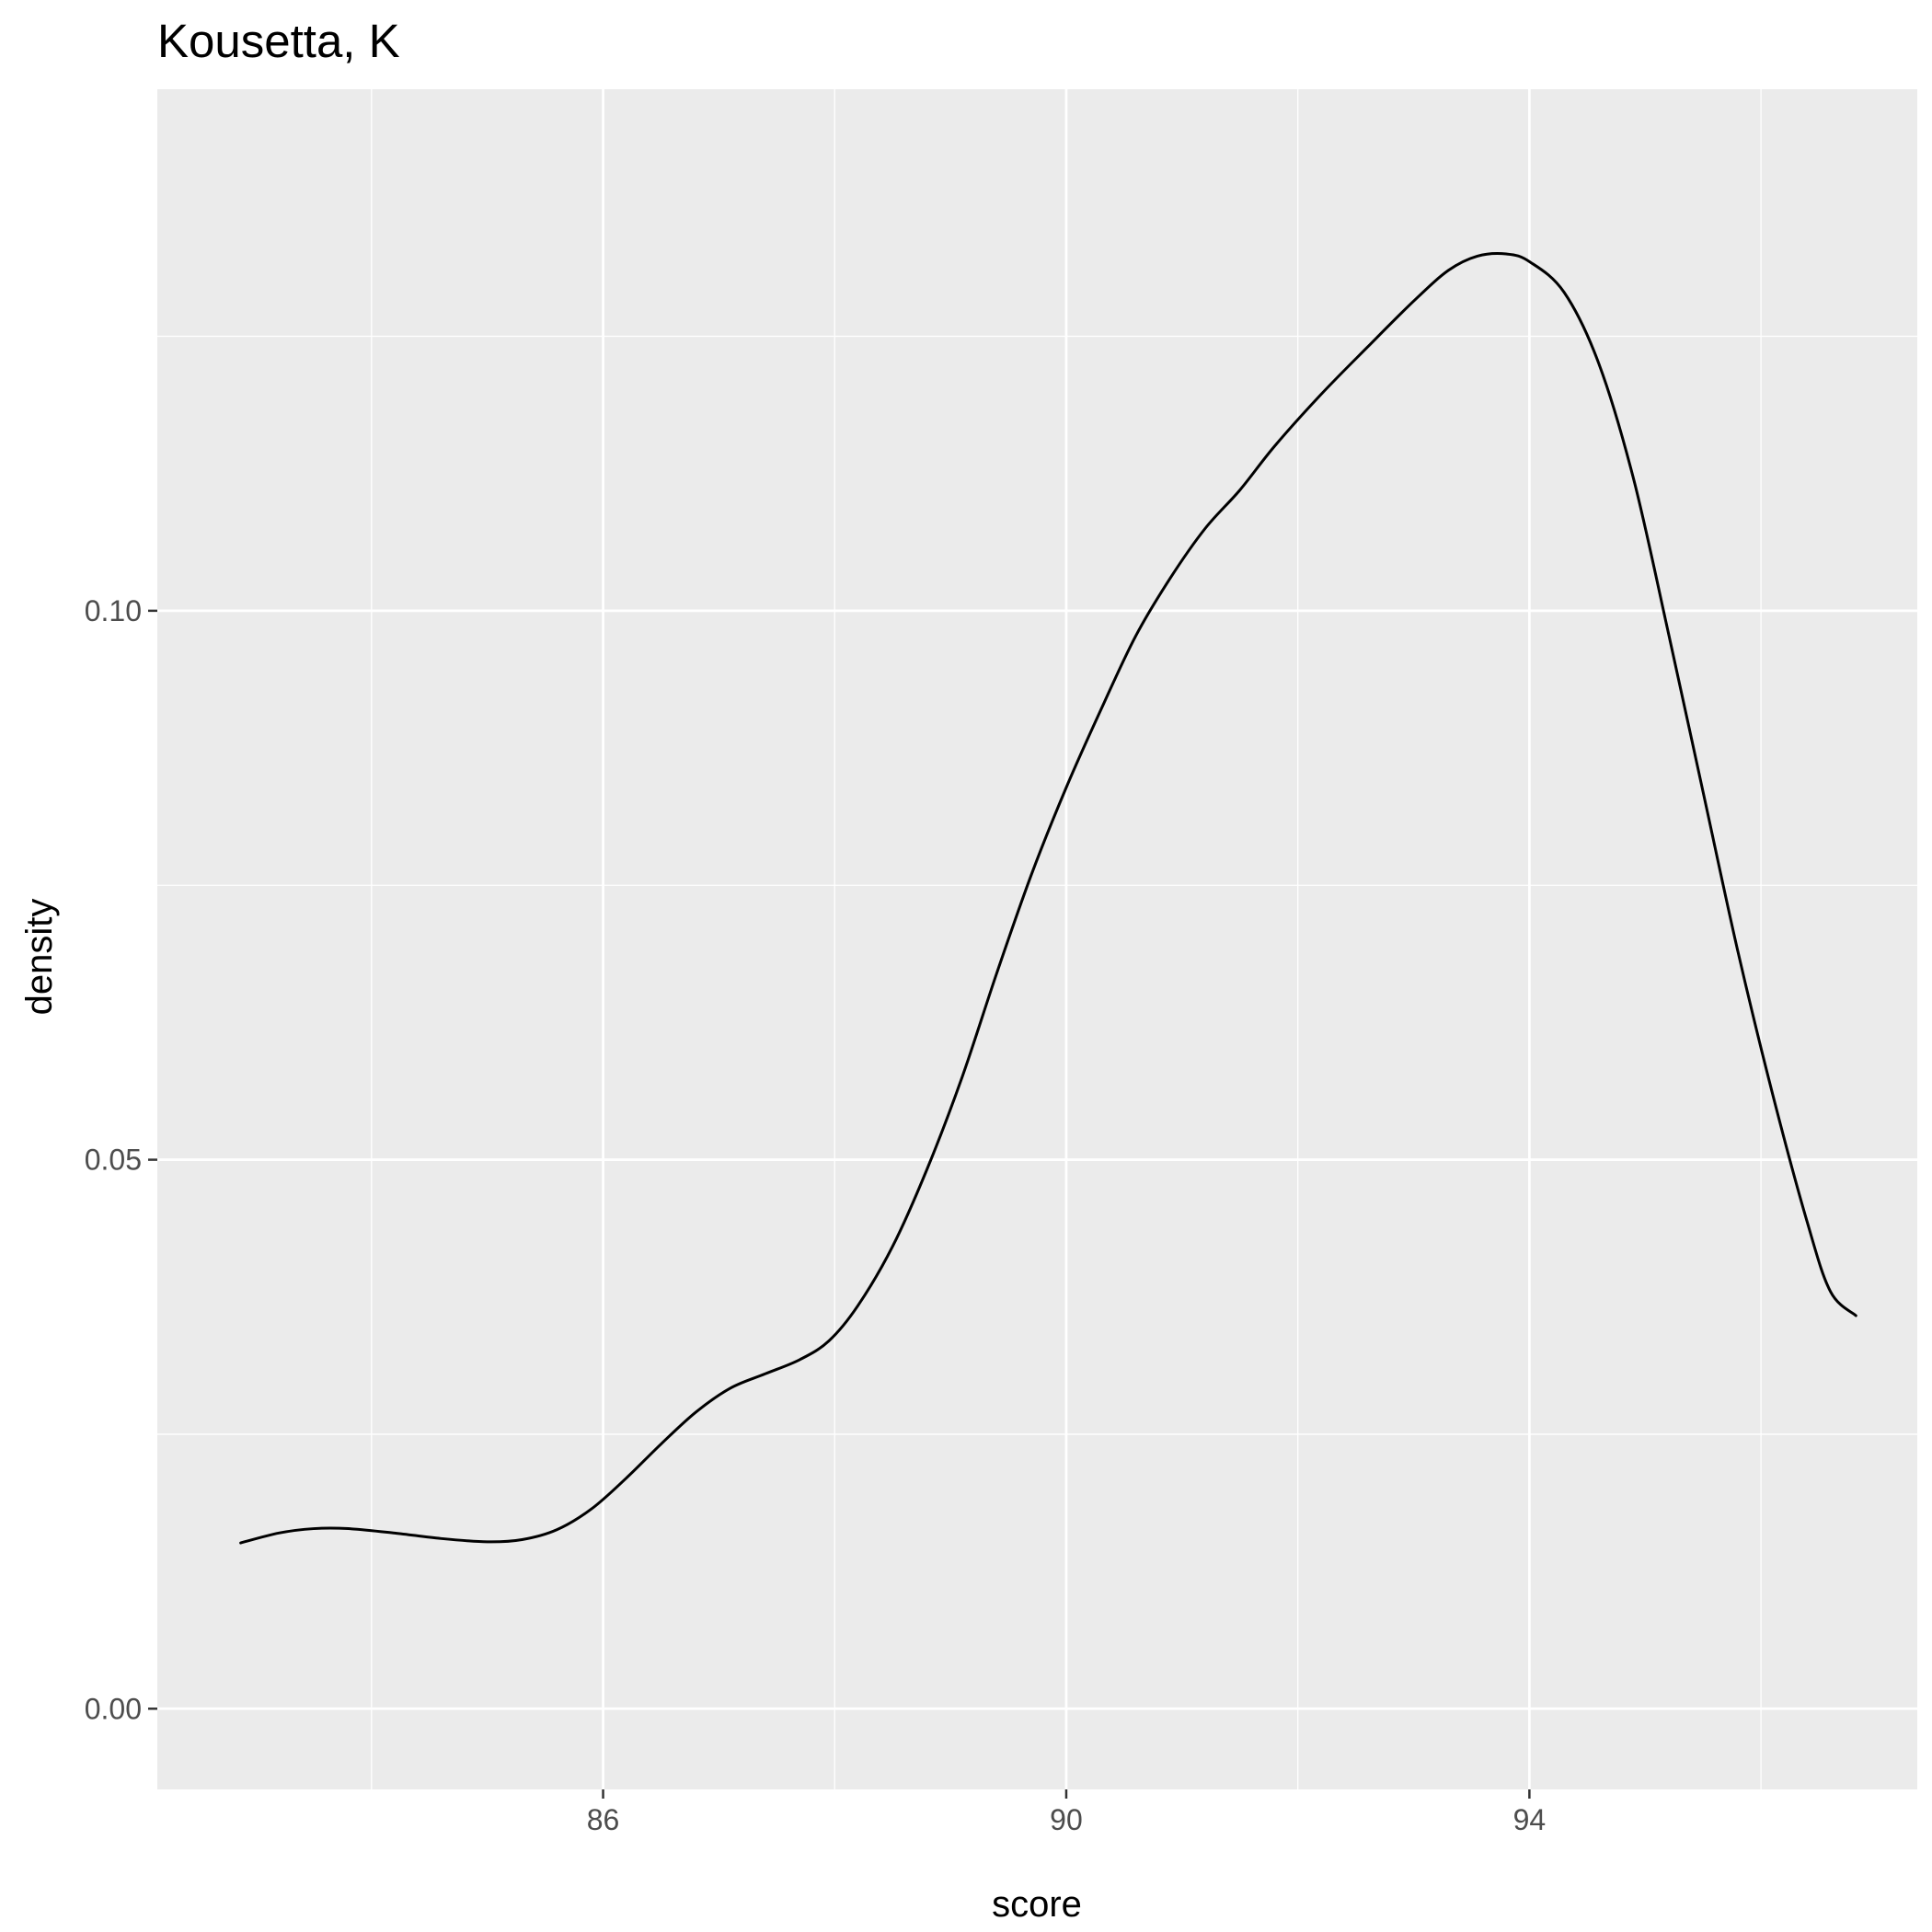  I want to click on y-axis: 0.00 0.05 0.10, so click(121, 1159).